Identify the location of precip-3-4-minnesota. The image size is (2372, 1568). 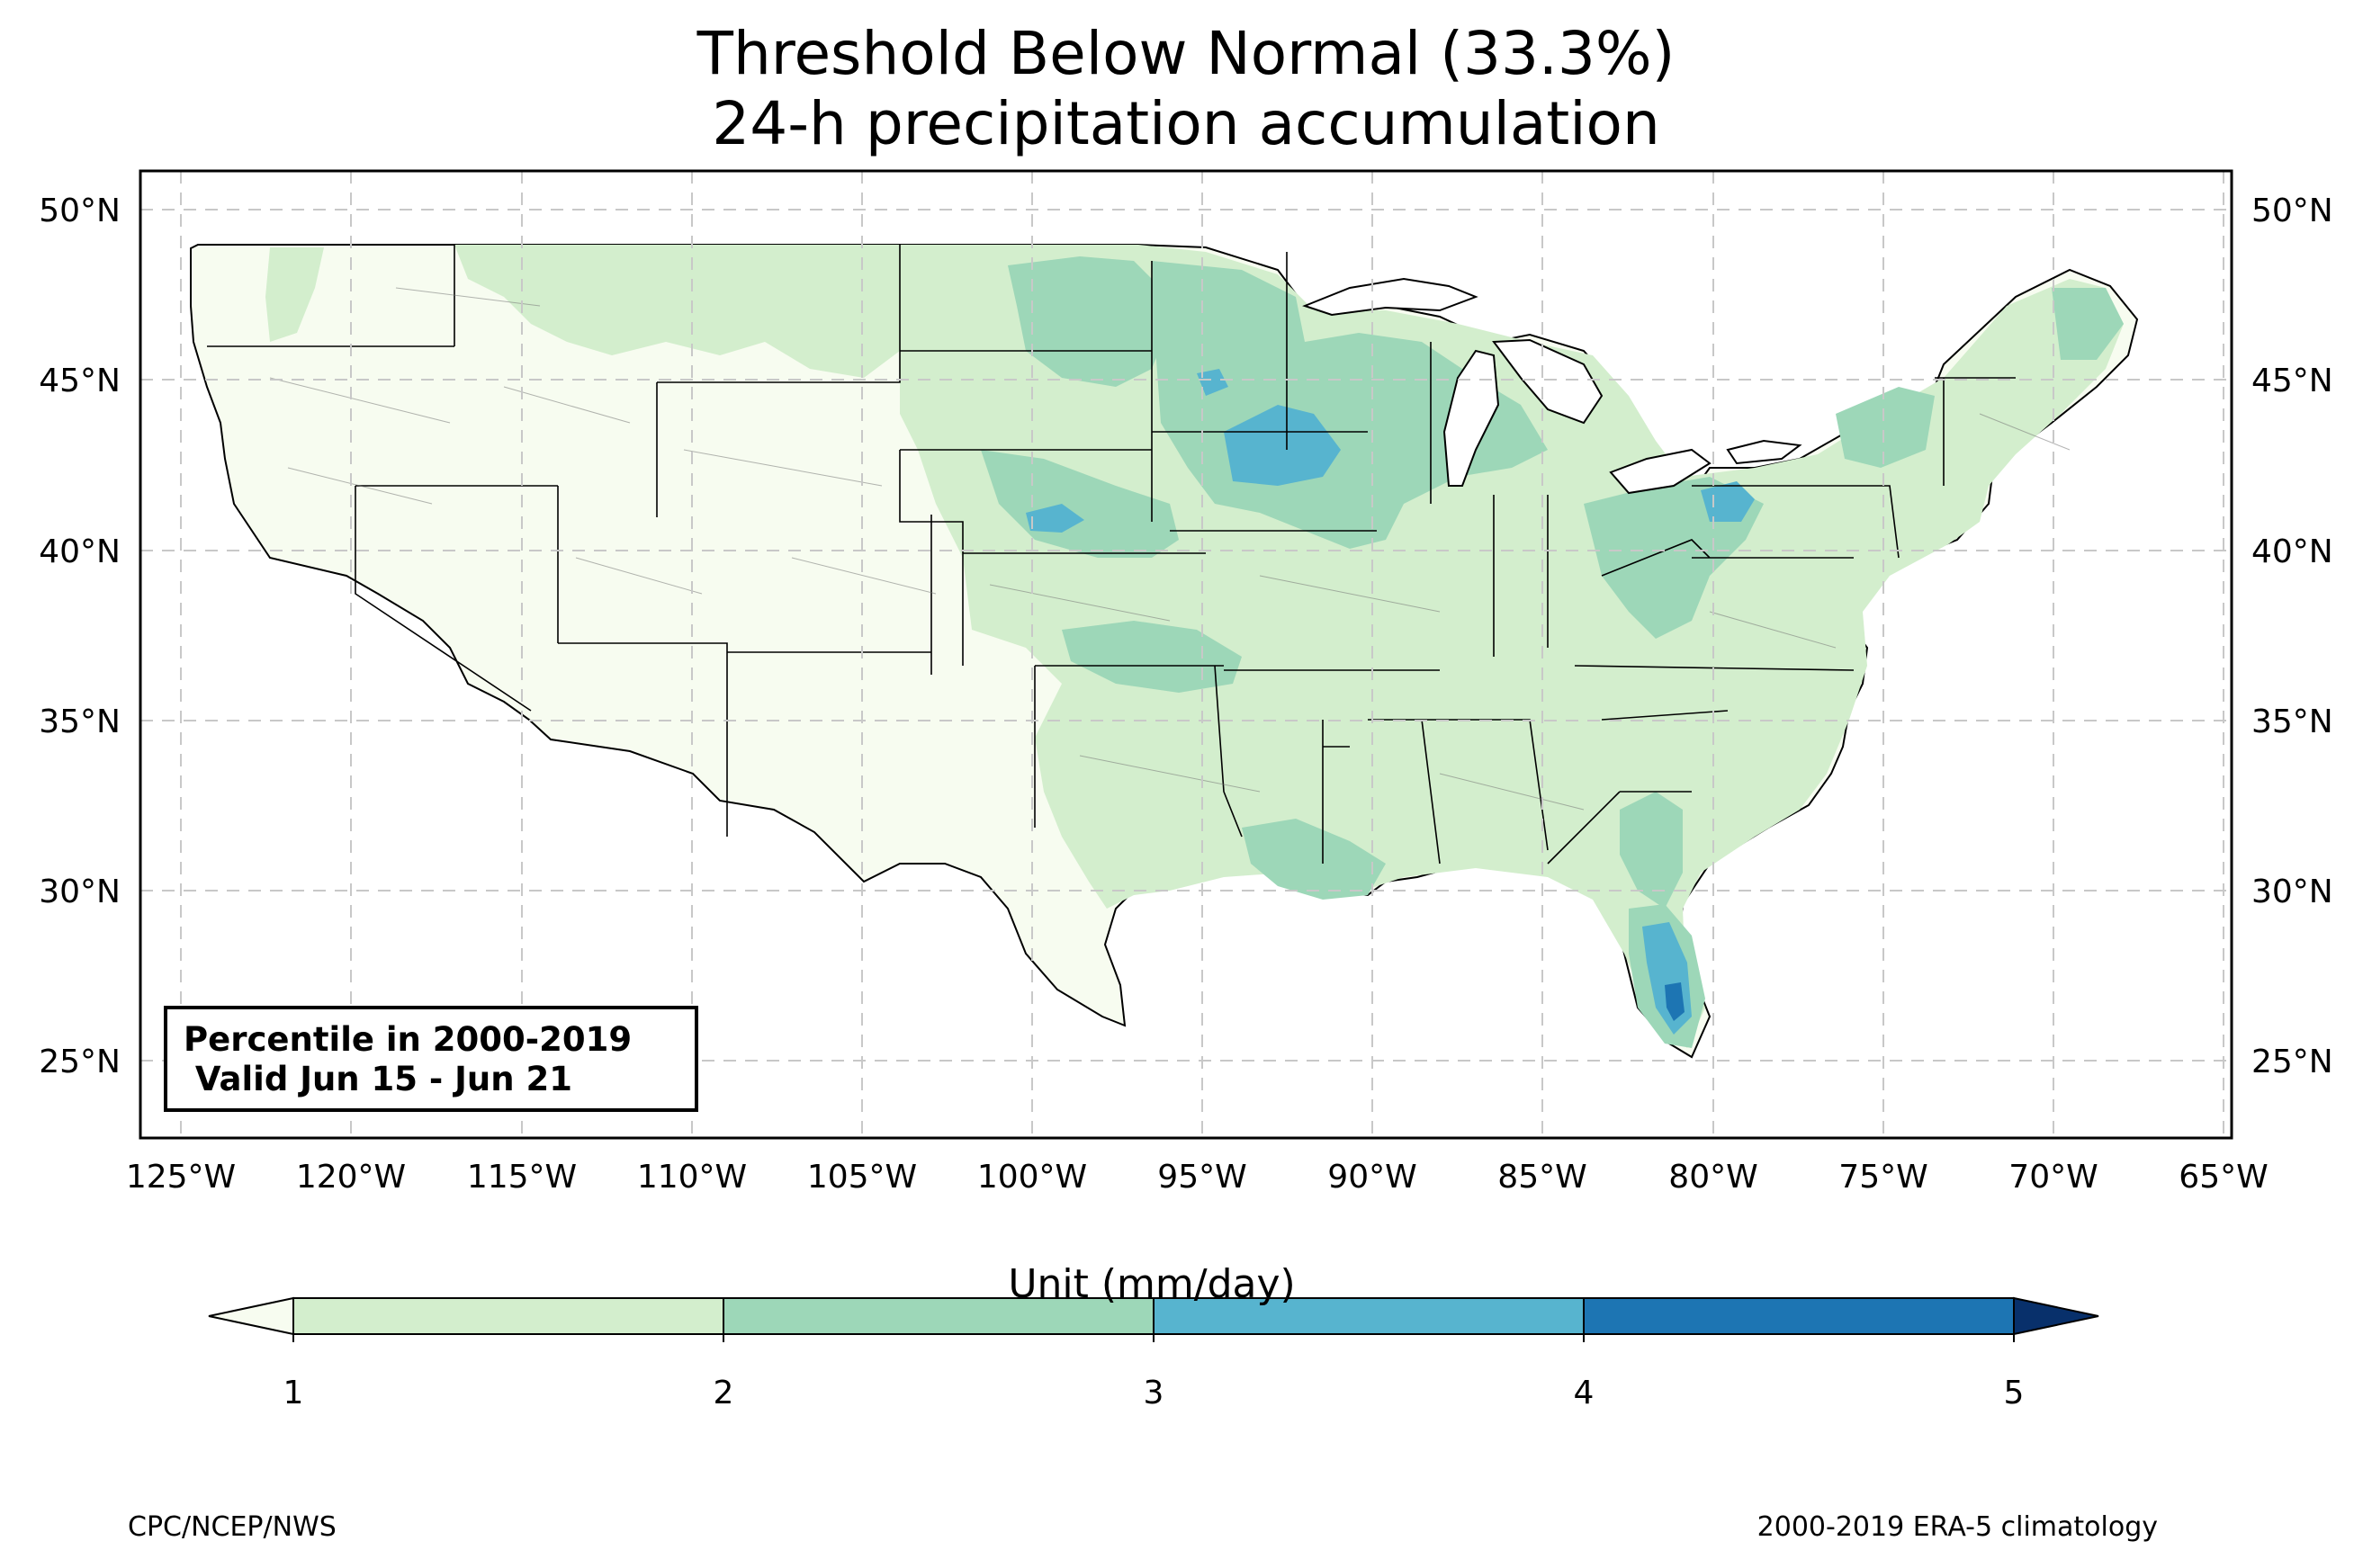
(1212, 382).